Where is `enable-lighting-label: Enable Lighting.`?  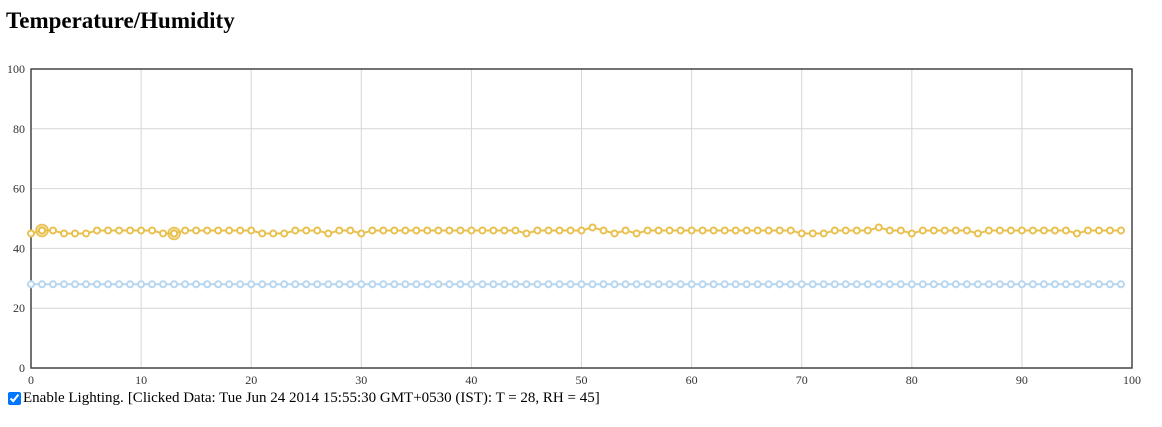
enable-lighting-label: Enable Lighting. is located at coordinates (73, 398).